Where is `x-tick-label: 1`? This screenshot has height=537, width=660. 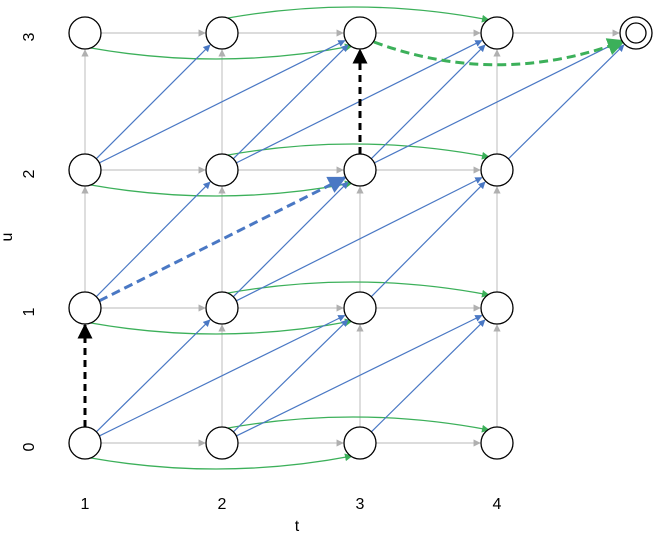
x-tick-label: 1 is located at coordinates (85, 504).